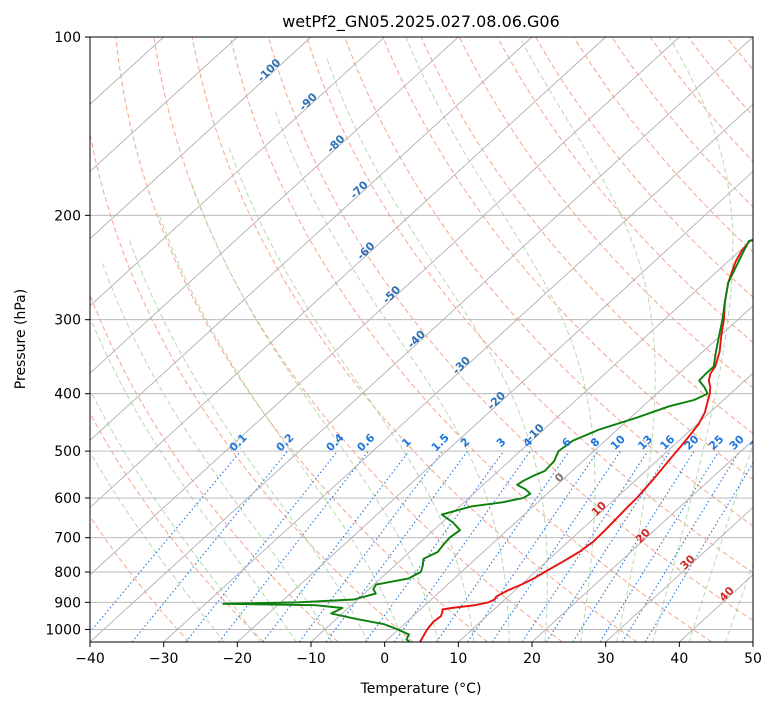 The height and width of the screenshot is (708, 775). Describe the element at coordinates (67, 539) in the screenshot. I see `y-tick-label: 700` at that location.